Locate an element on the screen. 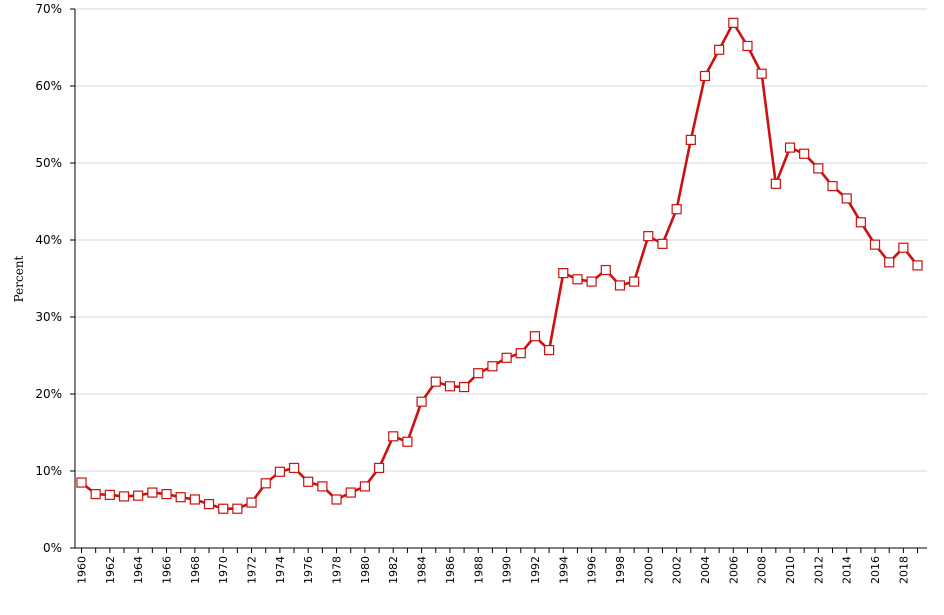  y-tick-label: 10% is located at coordinates (48, 471).